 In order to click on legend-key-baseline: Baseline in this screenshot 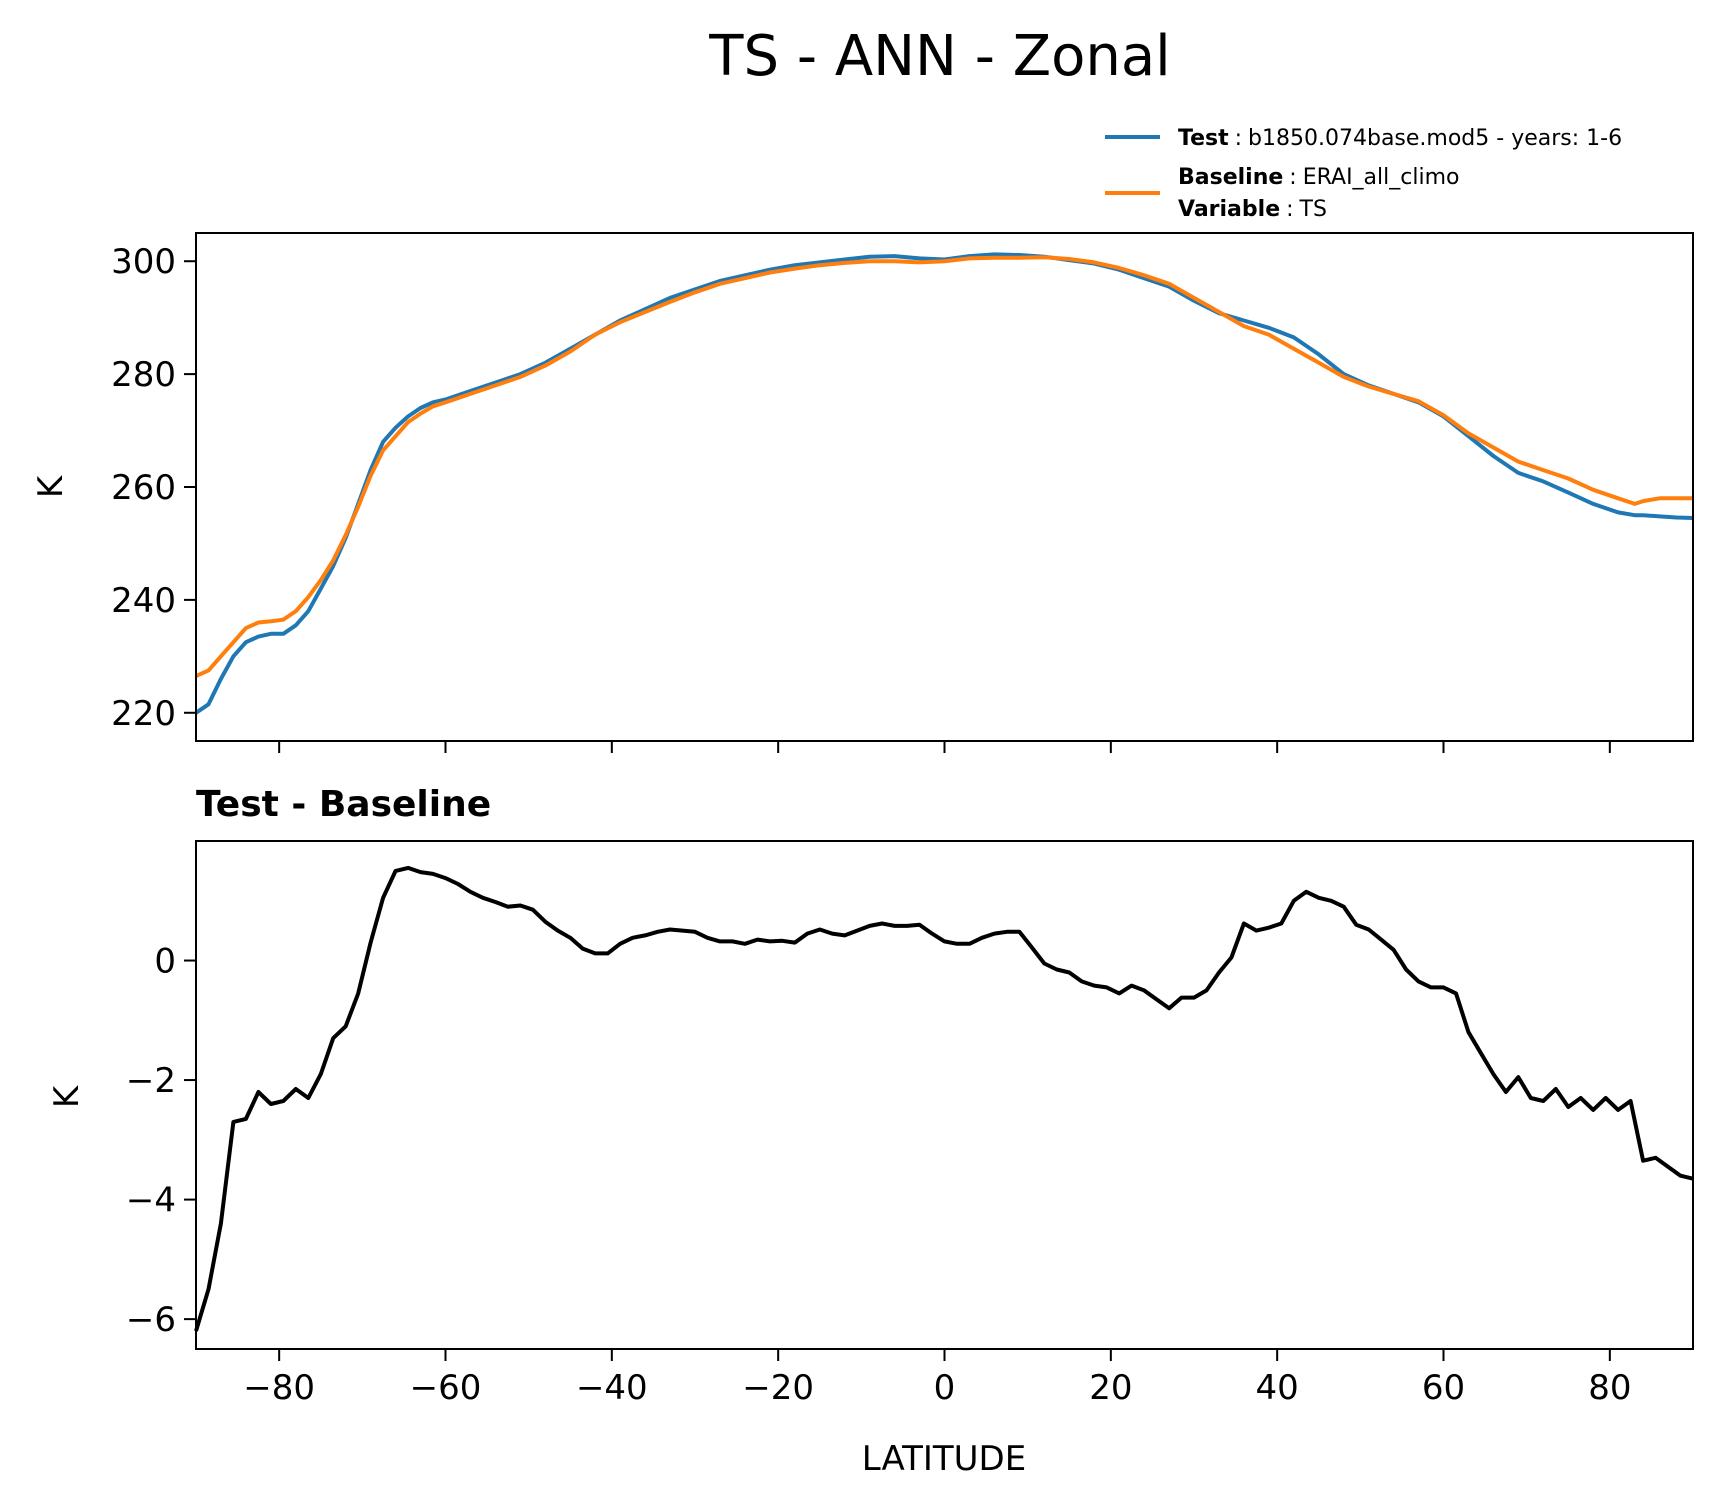, I will do `click(1230, 177)`.